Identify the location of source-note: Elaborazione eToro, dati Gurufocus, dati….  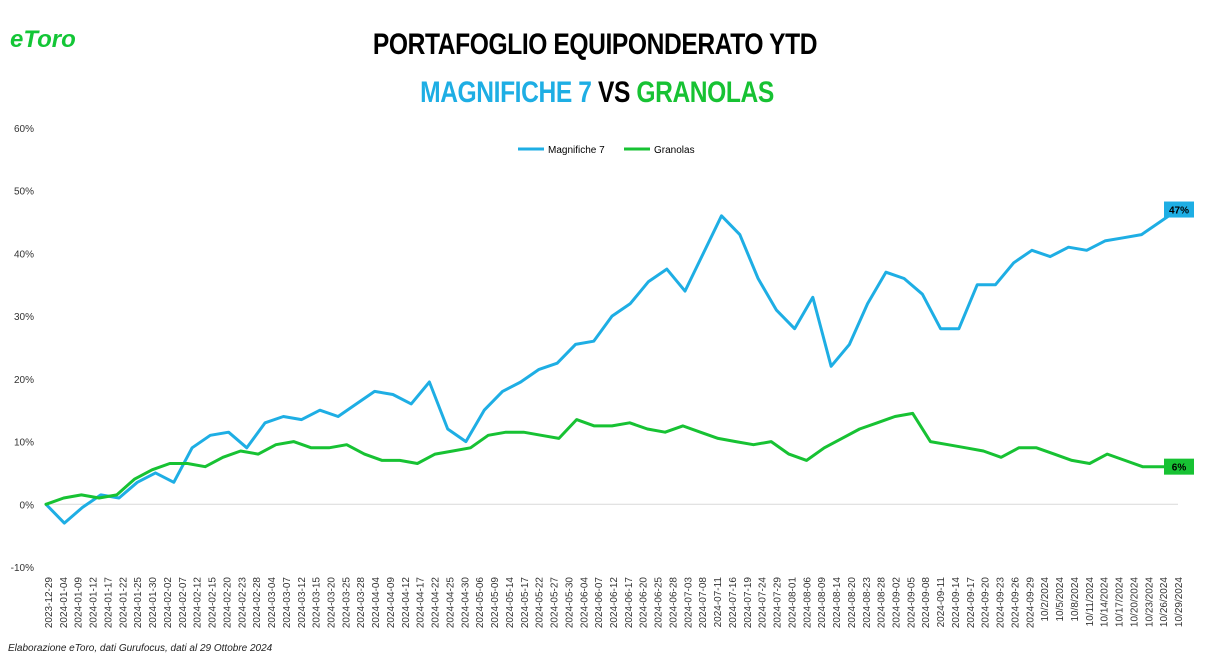
(140, 648).